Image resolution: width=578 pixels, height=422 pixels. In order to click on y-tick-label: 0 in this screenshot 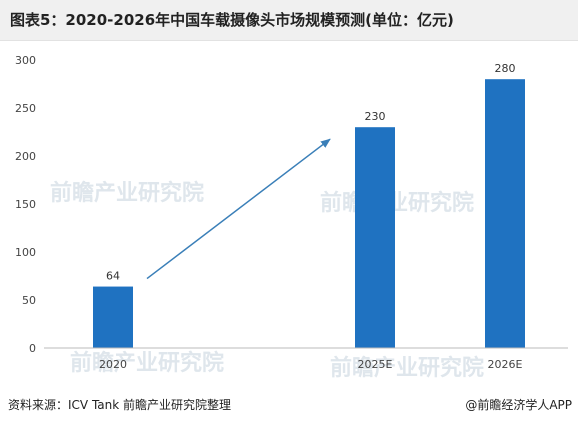, I will do `click(32, 348)`.